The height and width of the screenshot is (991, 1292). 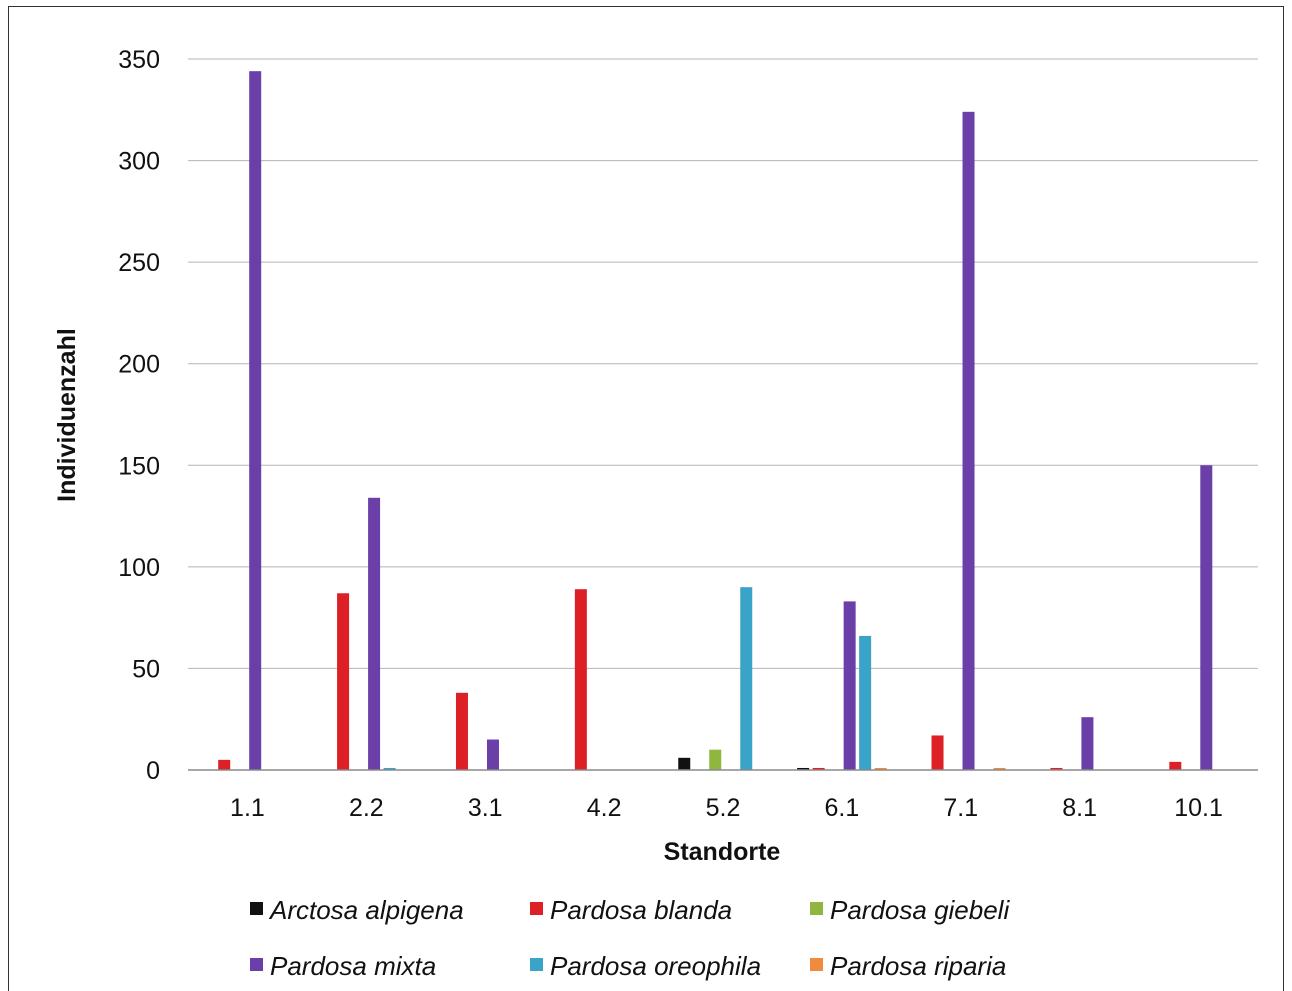 What do you see at coordinates (604, 808) in the screenshot?
I see `x-tick-label: 4.2` at bounding box center [604, 808].